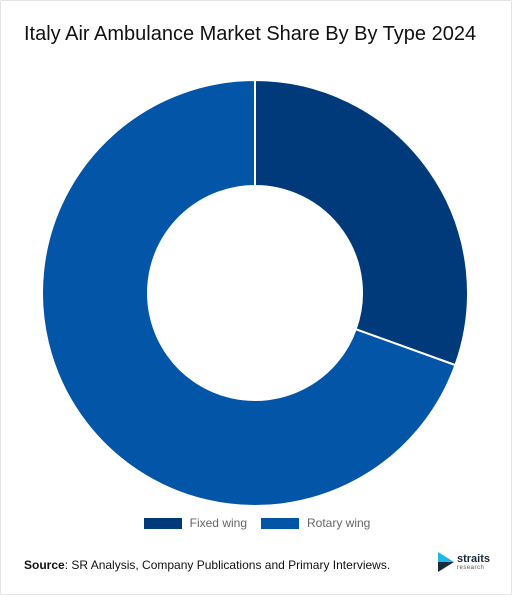 Image resolution: width=514 pixels, height=597 pixels. What do you see at coordinates (446, 562) in the screenshot?
I see `straits-logo-icon` at bounding box center [446, 562].